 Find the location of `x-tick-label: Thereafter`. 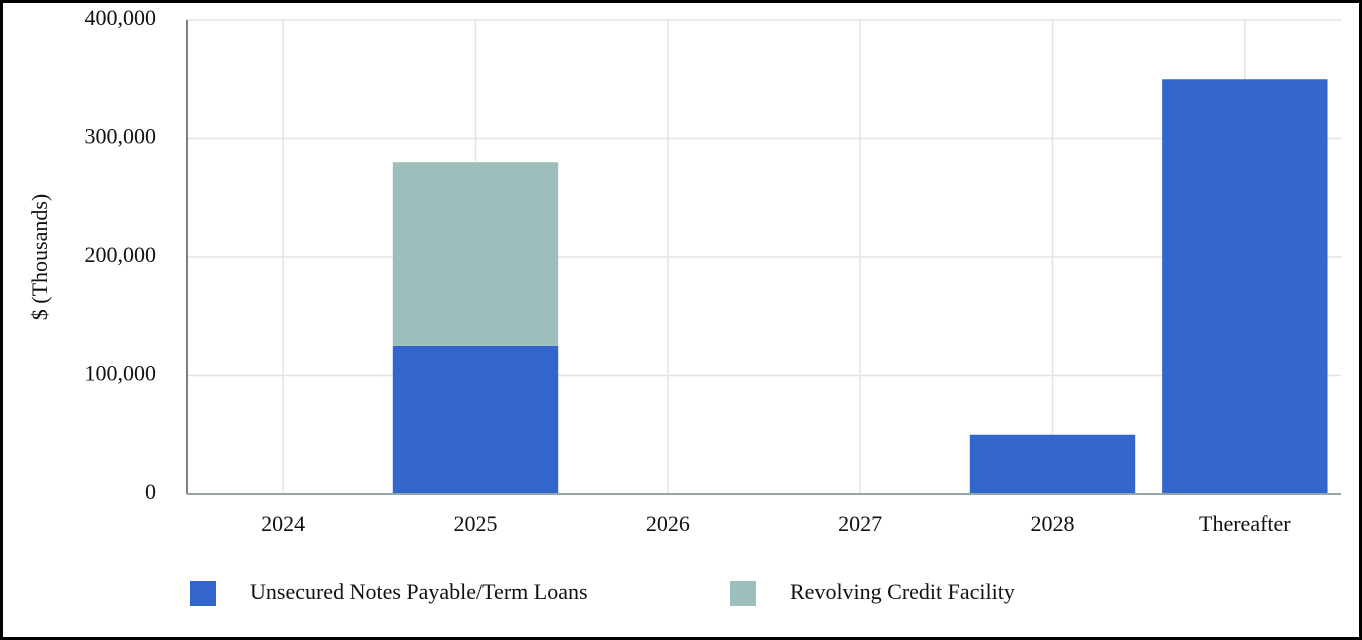

x-tick-label: Thereafter is located at coordinates (1245, 523).